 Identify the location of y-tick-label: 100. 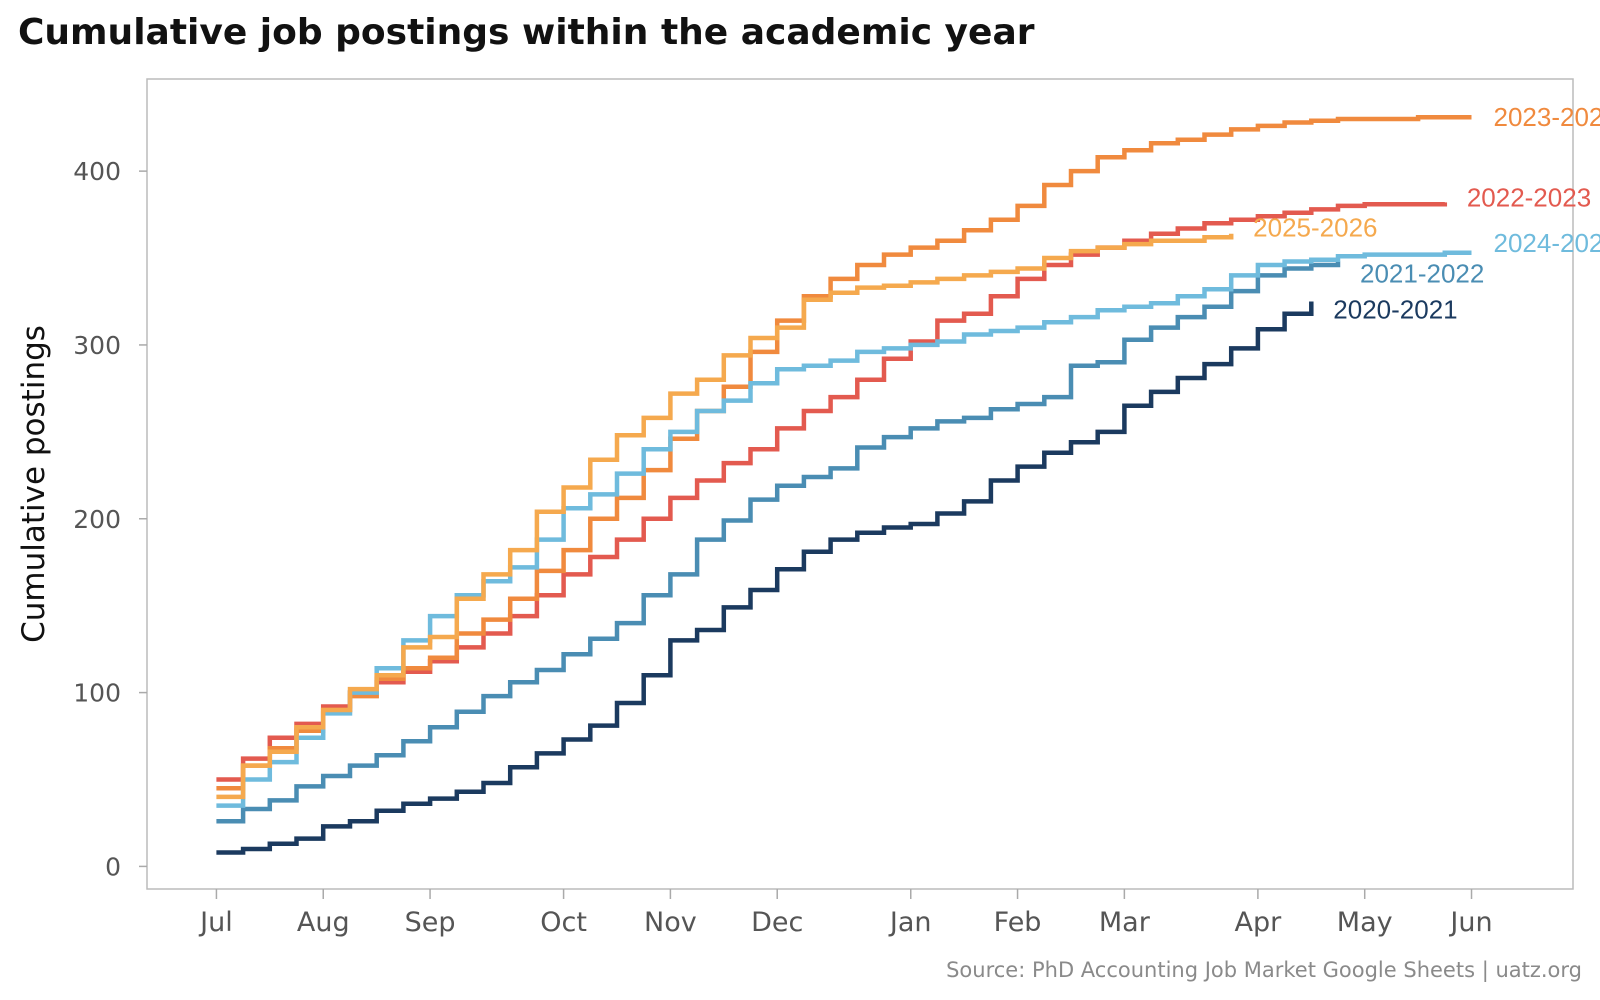
(97, 693).